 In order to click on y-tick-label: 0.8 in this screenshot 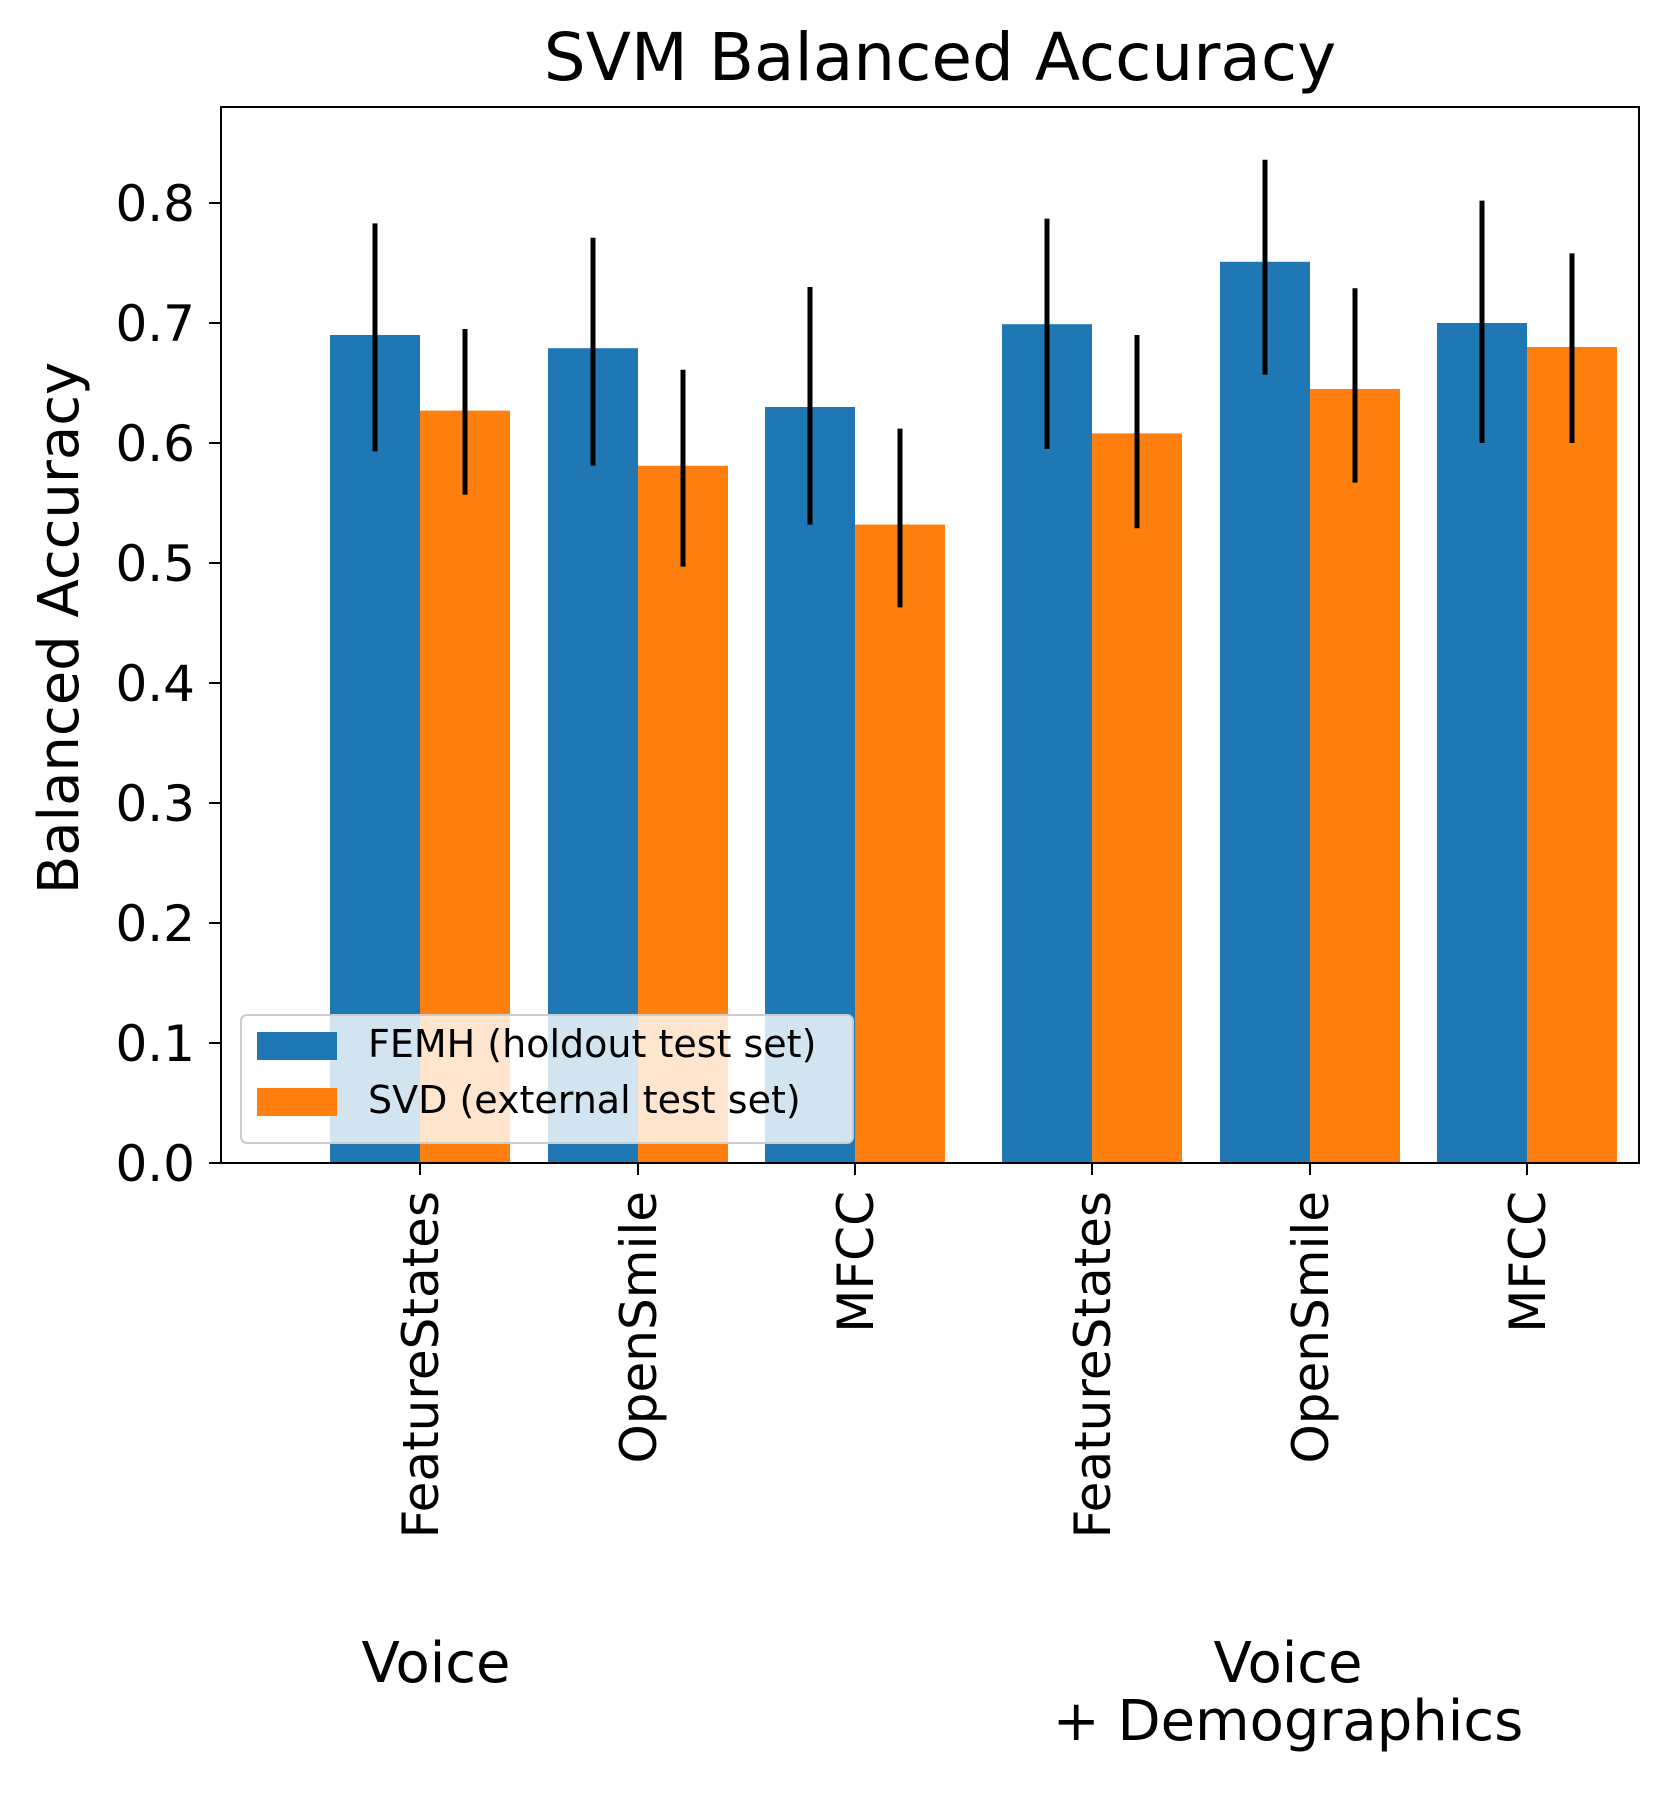, I will do `click(155, 204)`.